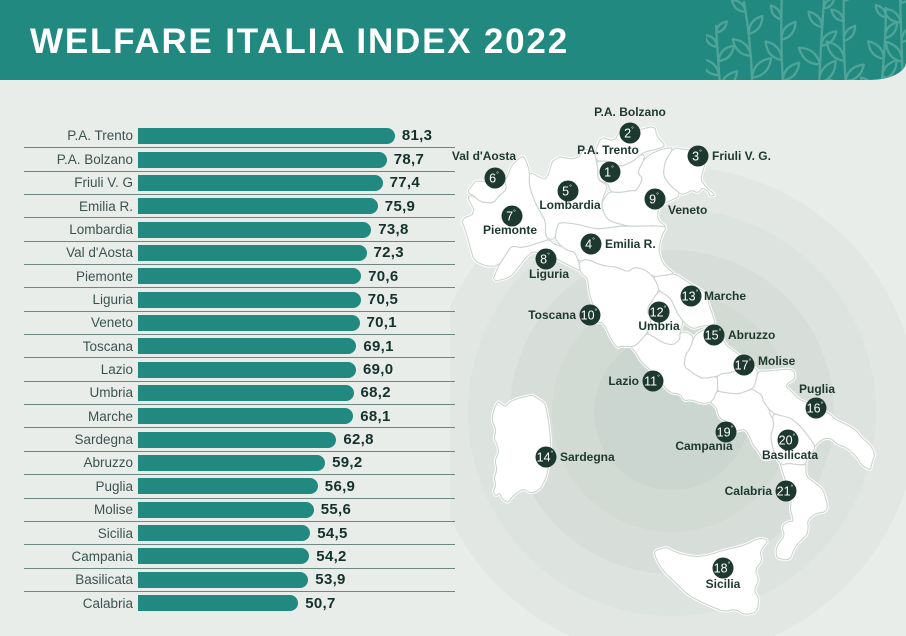  Describe the element at coordinates (340, 486) in the screenshot. I see `value-label: 56,9` at that location.